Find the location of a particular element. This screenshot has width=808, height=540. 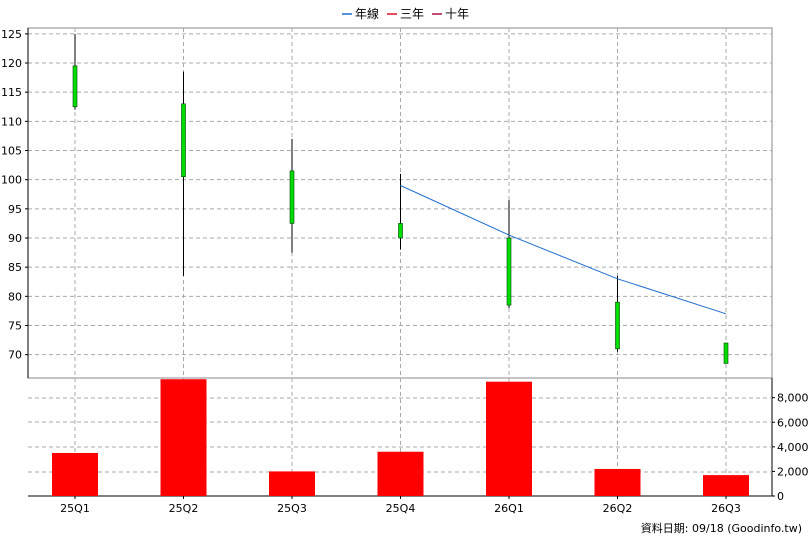

x-tick-label-26Q1: 26Q1 is located at coordinates (509, 508).